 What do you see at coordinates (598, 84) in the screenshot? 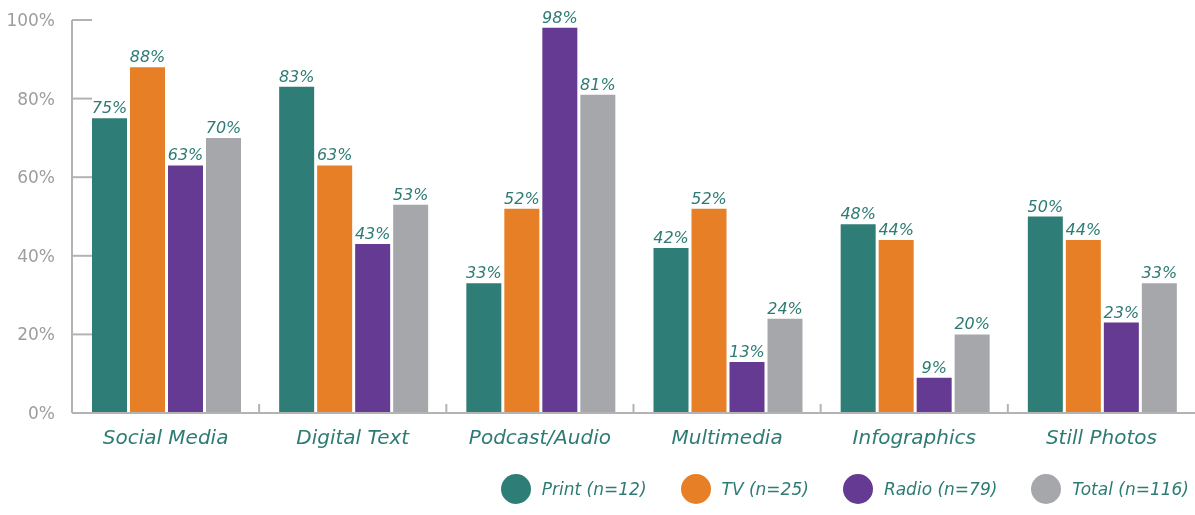
I see `data-label: 81%` at bounding box center [598, 84].